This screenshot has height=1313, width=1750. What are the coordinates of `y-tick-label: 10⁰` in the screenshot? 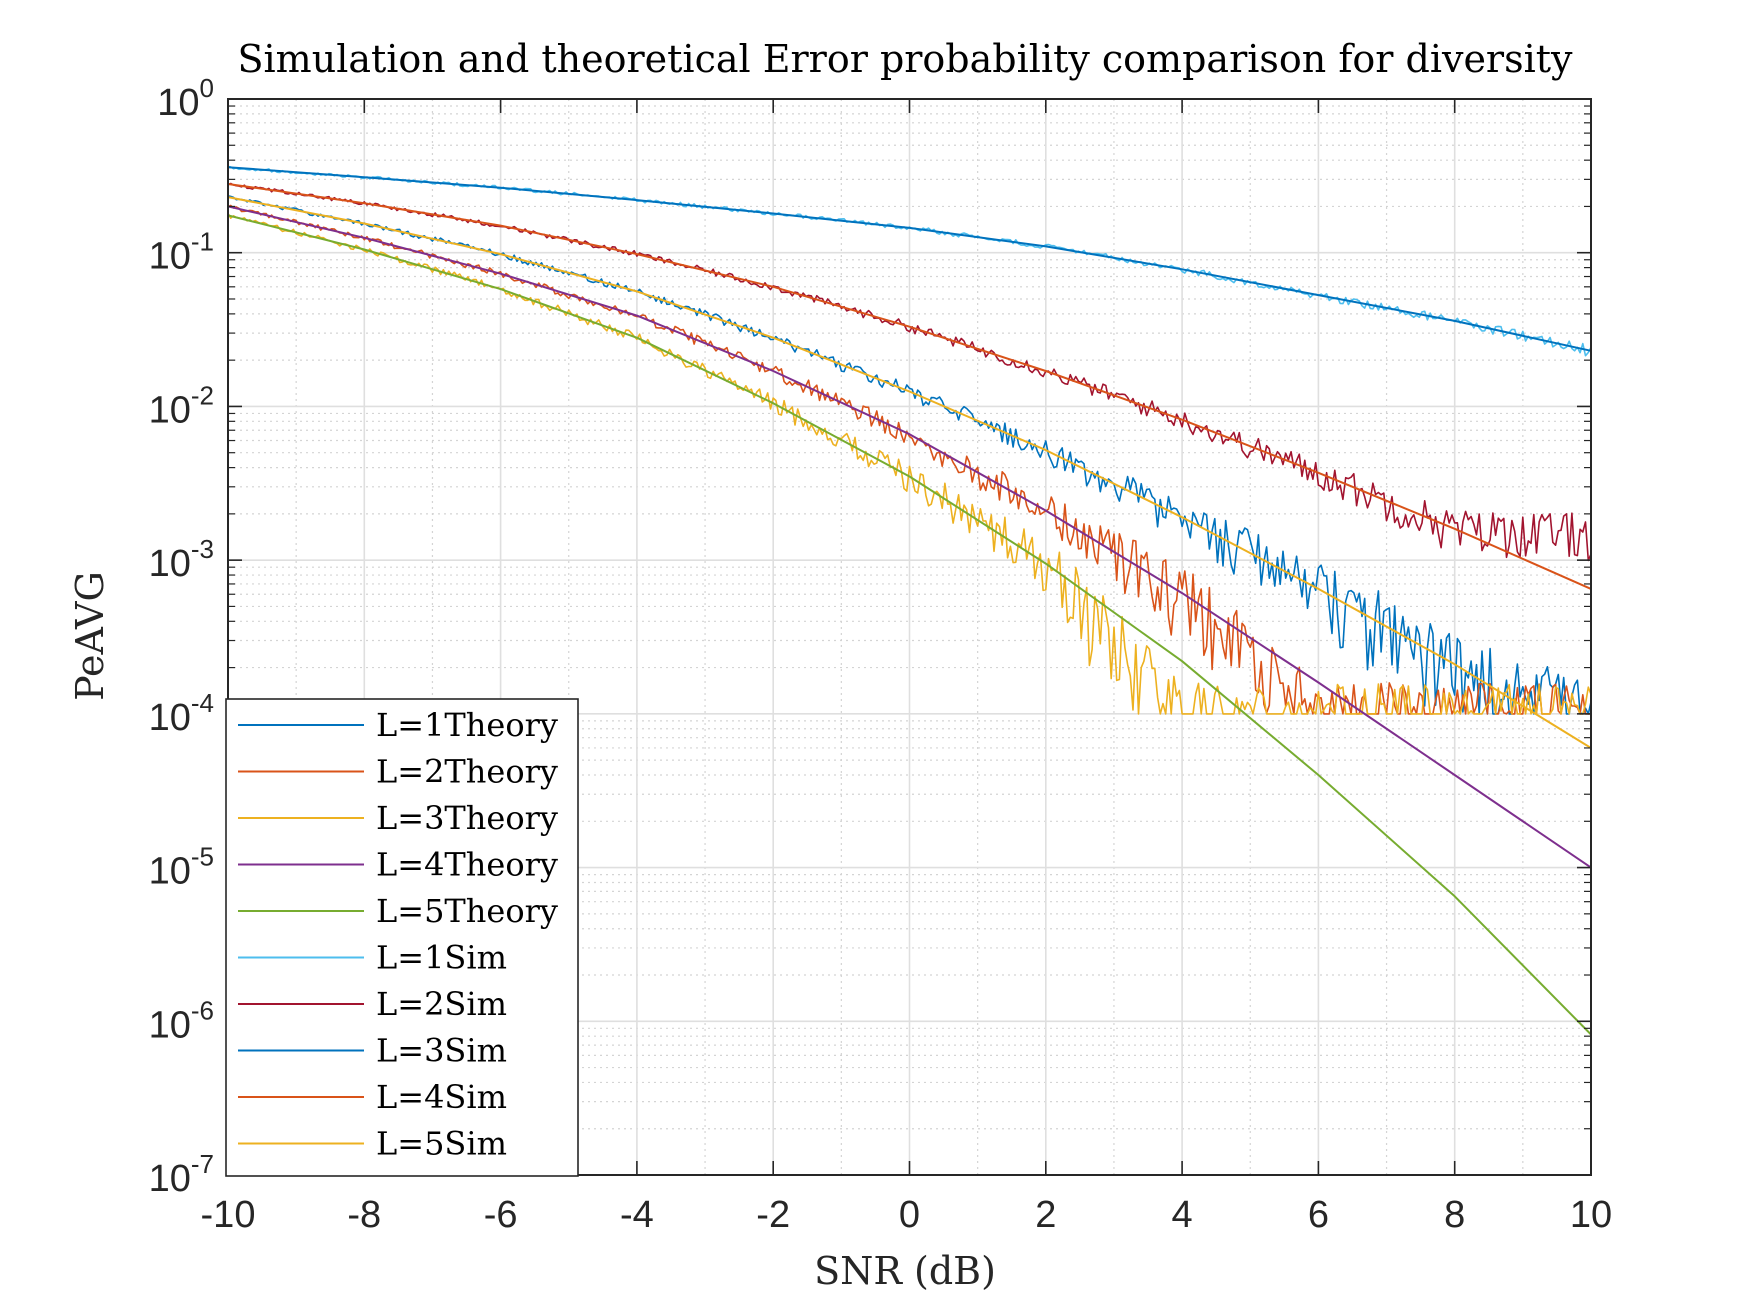 It's located at (185, 98).